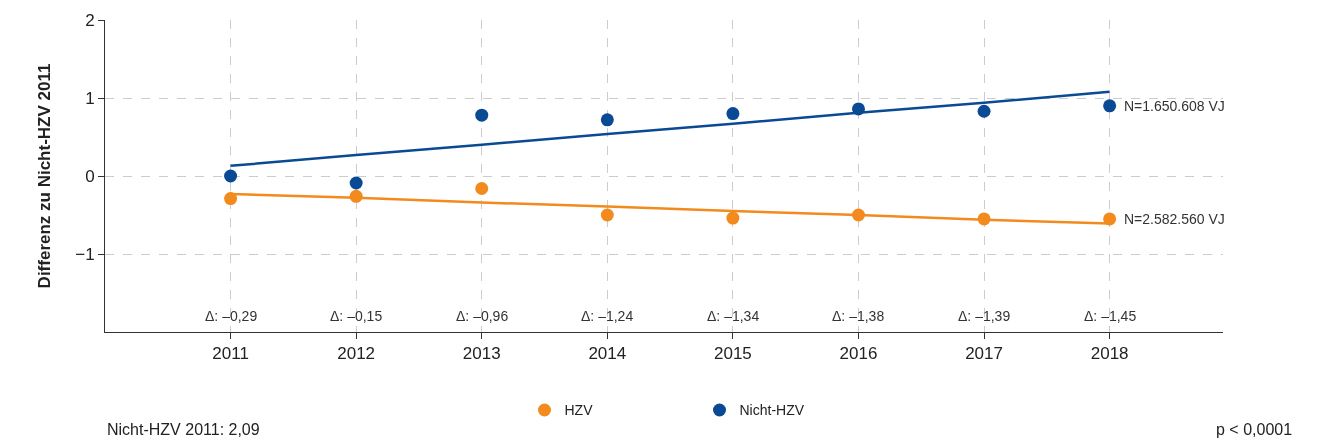 The width and height of the screenshot is (1334, 439). Describe the element at coordinates (732, 354) in the screenshot. I see `x-tick-label: 2015` at that location.